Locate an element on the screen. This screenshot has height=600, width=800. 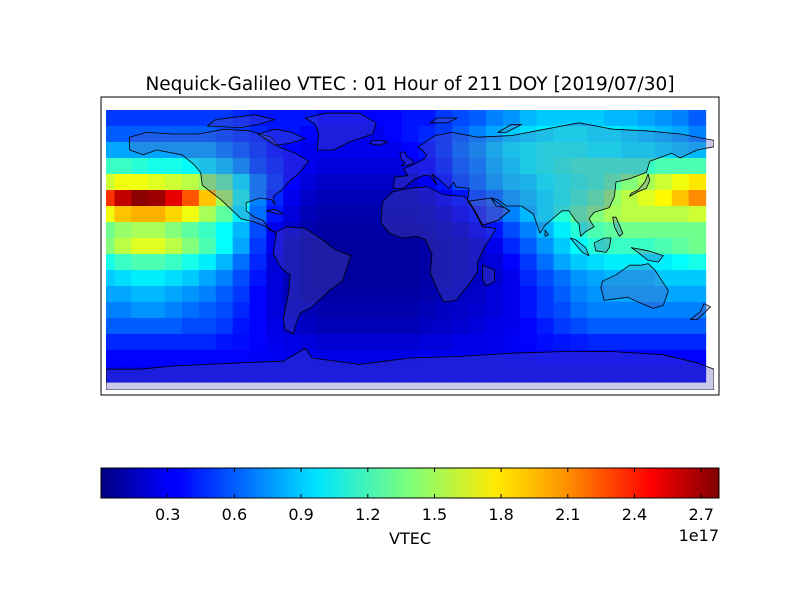
landmass-antarctica is located at coordinates (410, 368).